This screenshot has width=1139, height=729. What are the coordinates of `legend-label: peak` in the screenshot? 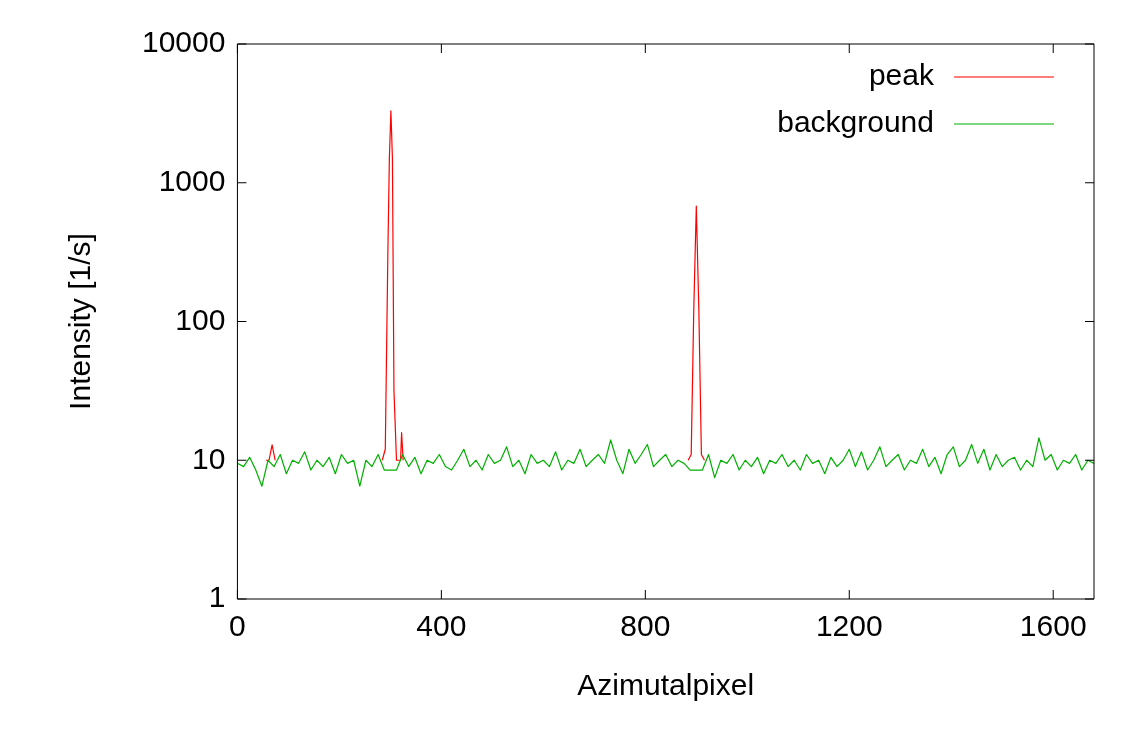 It's located at (901, 75).